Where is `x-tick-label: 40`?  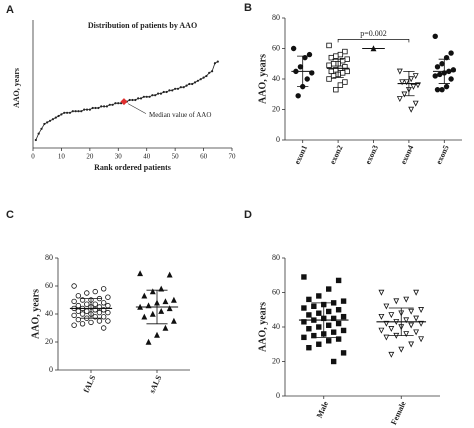 x-tick-label: 40 is located at coordinates (147, 157).